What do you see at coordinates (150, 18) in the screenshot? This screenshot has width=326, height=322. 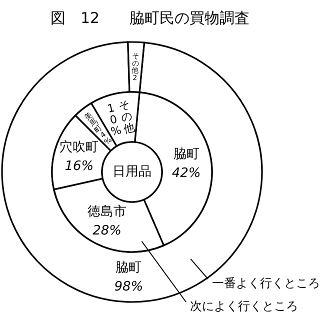 I see `chart-title: 図 12 脇町民の買物調査` at bounding box center [150, 18].